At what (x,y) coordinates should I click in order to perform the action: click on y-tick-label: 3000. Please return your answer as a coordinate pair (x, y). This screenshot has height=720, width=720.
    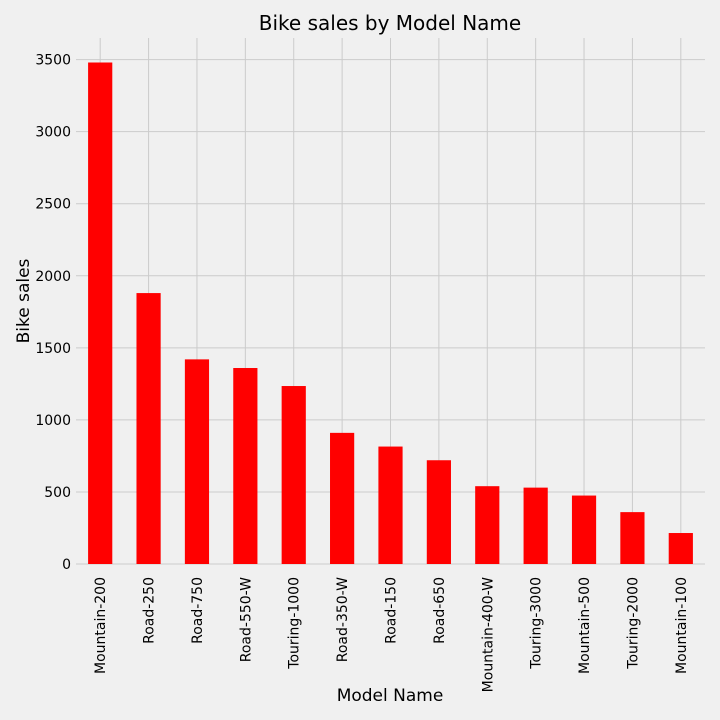
    Looking at the image, I should click on (53, 133).